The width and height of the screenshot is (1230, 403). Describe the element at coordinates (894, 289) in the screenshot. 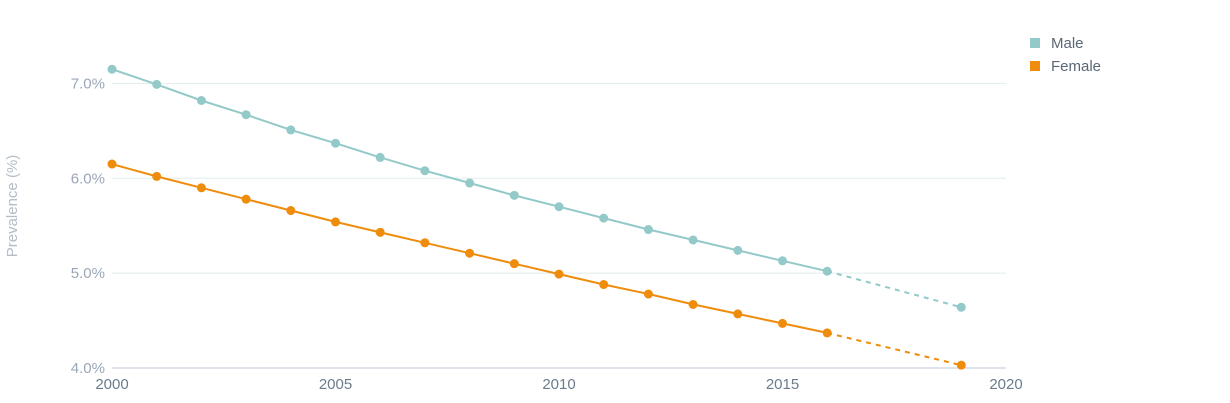

I see `male-projection-line` at that location.